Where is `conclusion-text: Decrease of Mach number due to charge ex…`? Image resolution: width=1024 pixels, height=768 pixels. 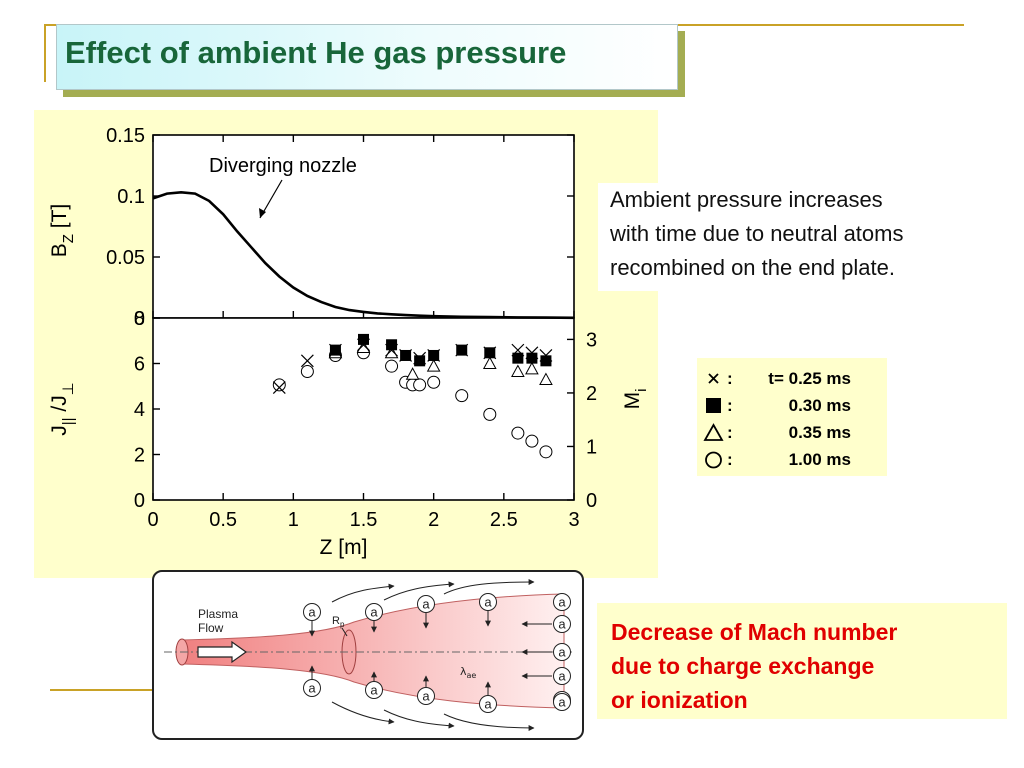 conclusion-text: Decrease of Mach number due to charge ex… is located at coordinates (754, 666).